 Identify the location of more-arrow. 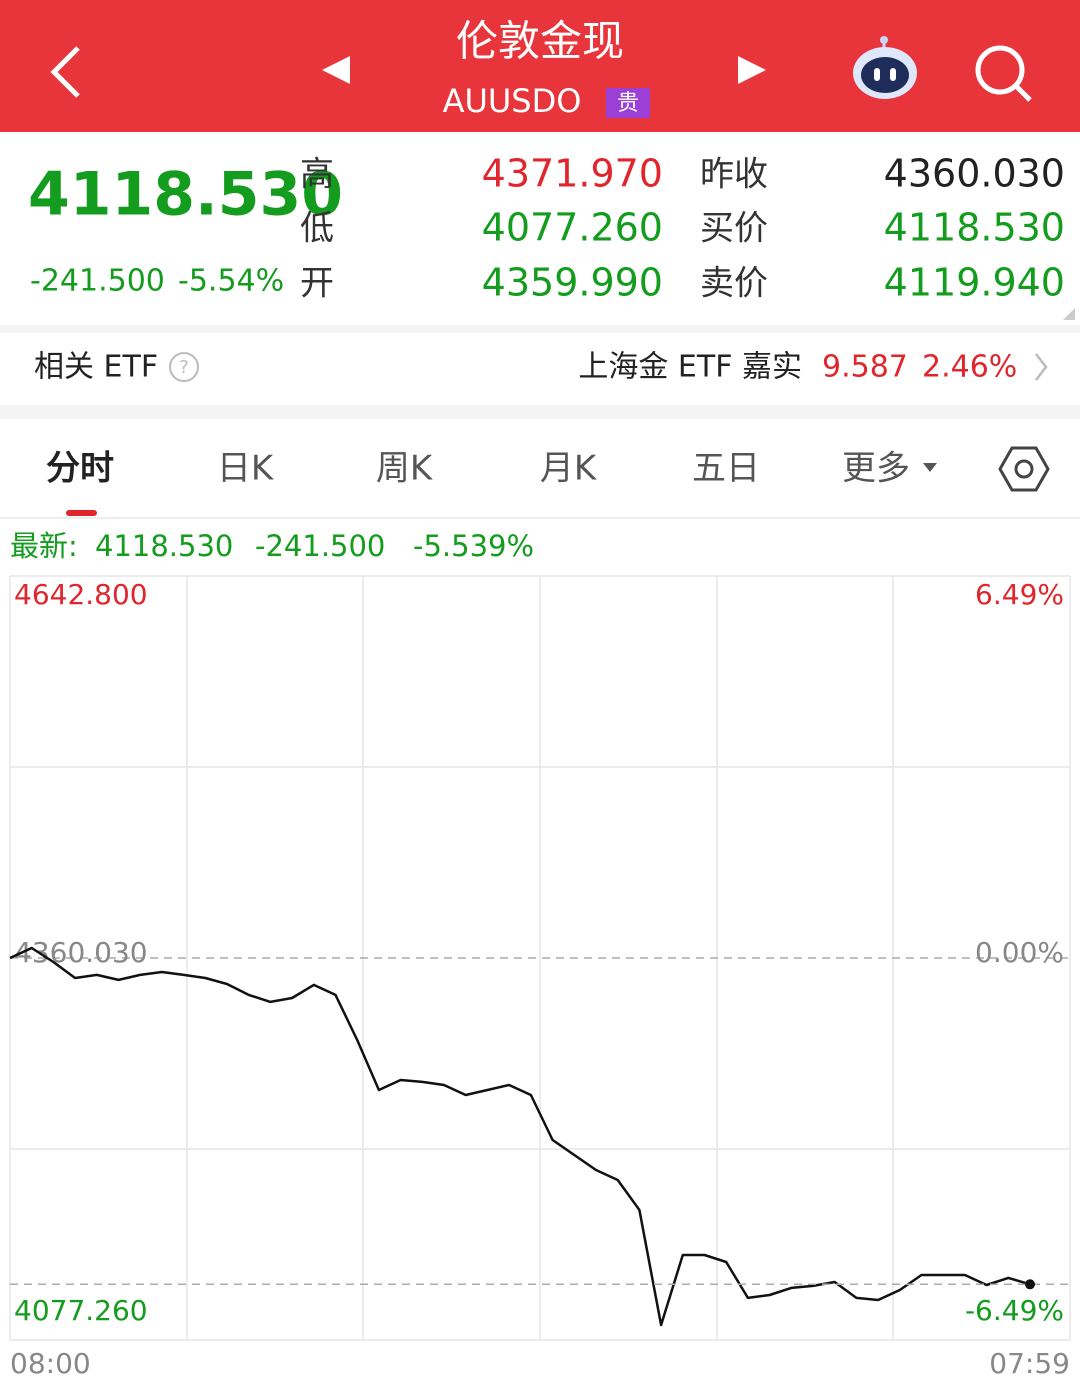
(930, 467).